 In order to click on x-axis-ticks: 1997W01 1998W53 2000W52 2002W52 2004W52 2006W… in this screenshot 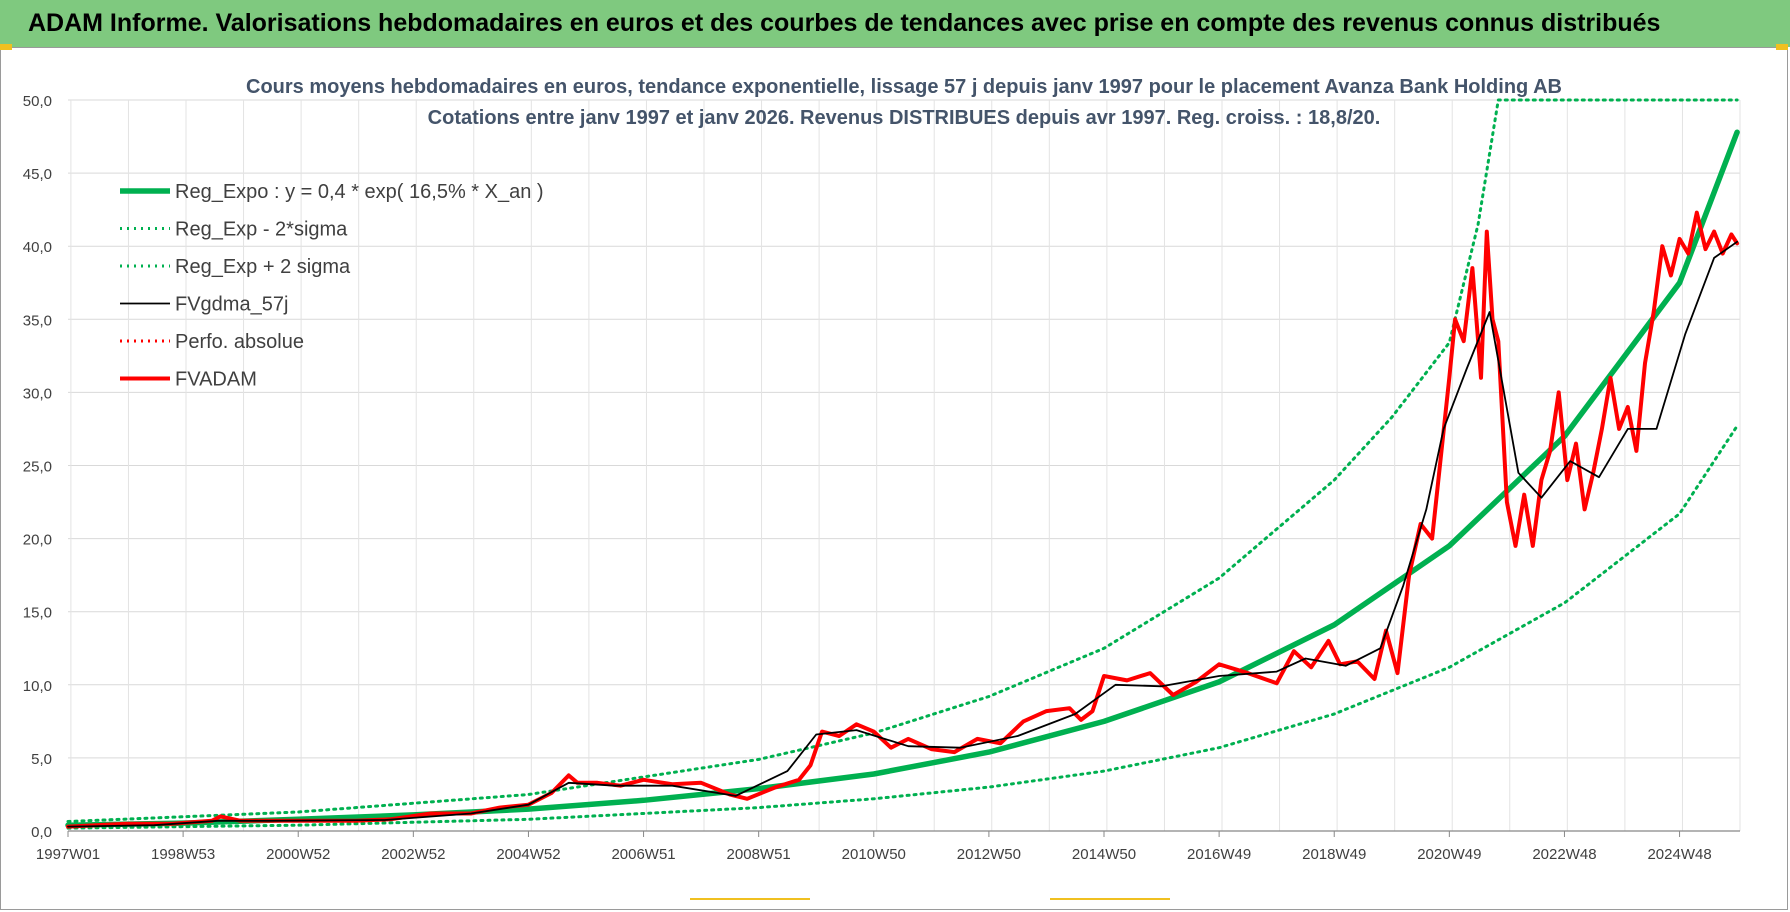, I will do `click(874, 847)`.